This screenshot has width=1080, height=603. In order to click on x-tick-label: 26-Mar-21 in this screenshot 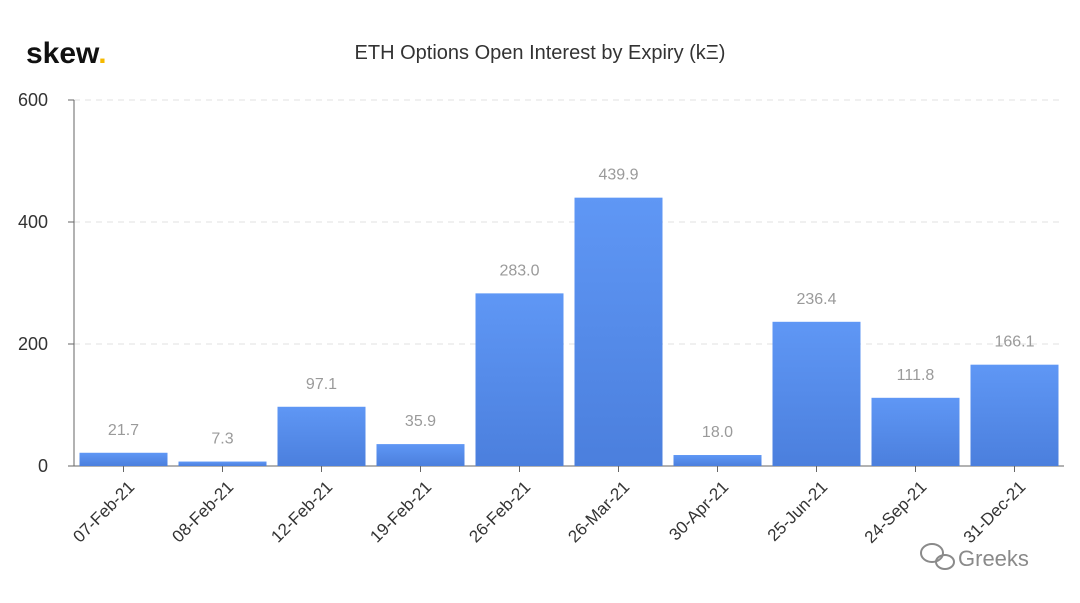, I will do `click(598, 511)`.